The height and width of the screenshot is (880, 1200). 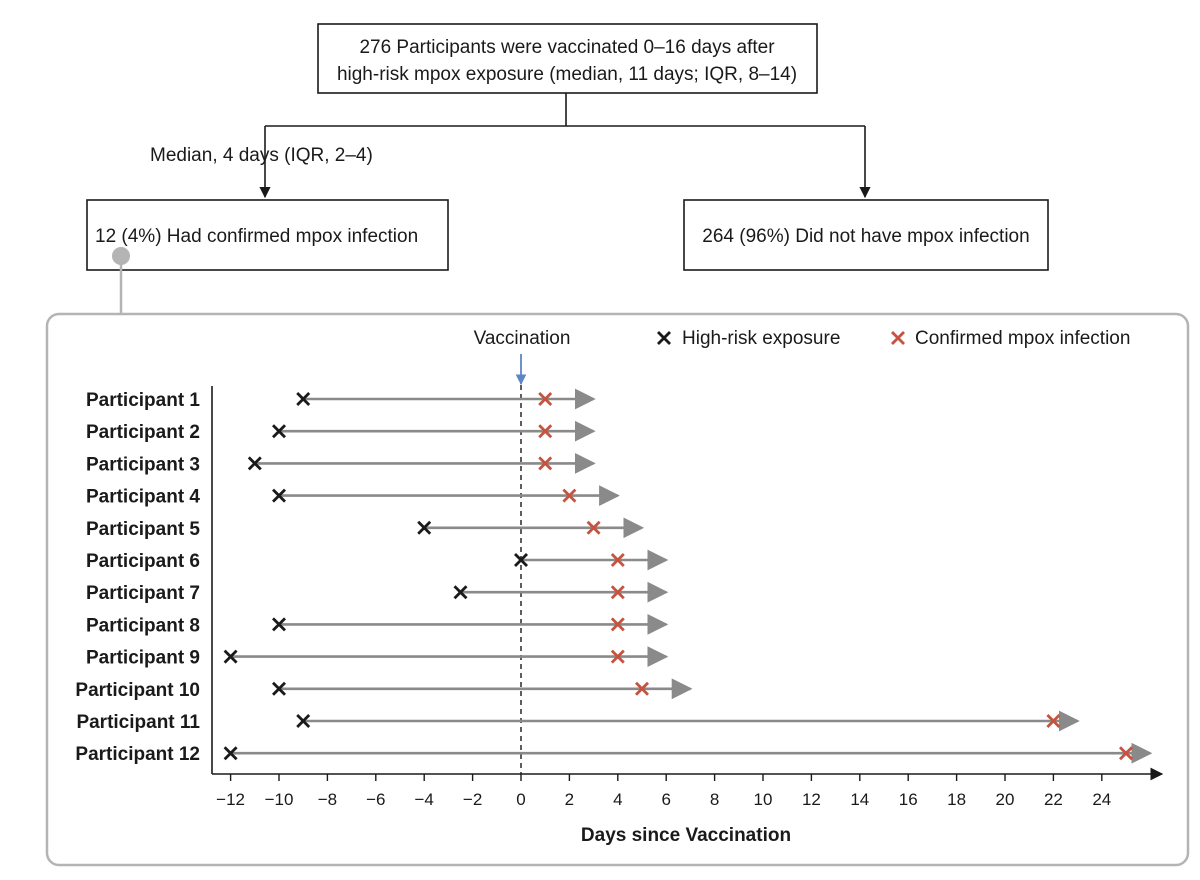 I want to click on x-tick-label: 12, so click(x=811, y=799).